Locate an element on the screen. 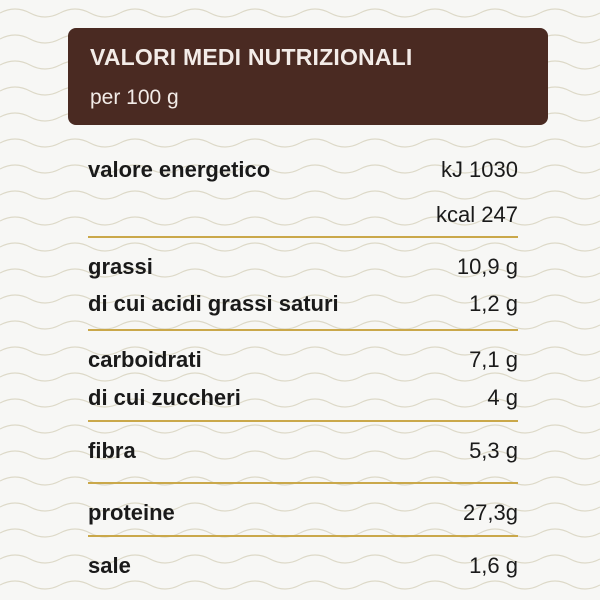  nutrient-row: sale 1,6 g is located at coordinates (303, 568).